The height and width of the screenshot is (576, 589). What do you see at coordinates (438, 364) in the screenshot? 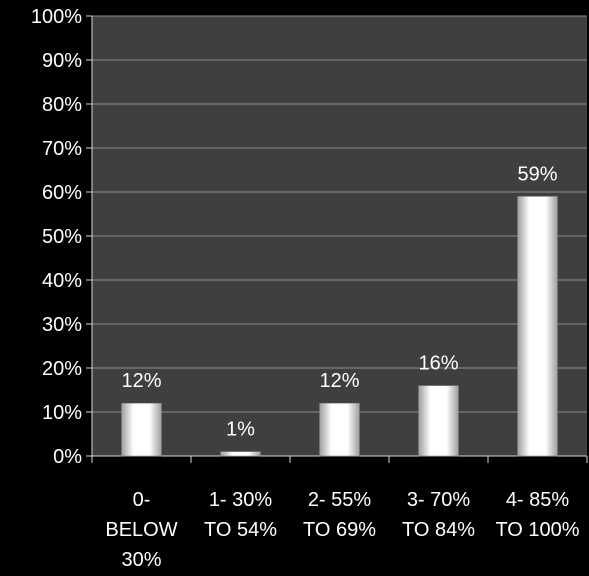
I see `data-label: 16%` at bounding box center [438, 364].